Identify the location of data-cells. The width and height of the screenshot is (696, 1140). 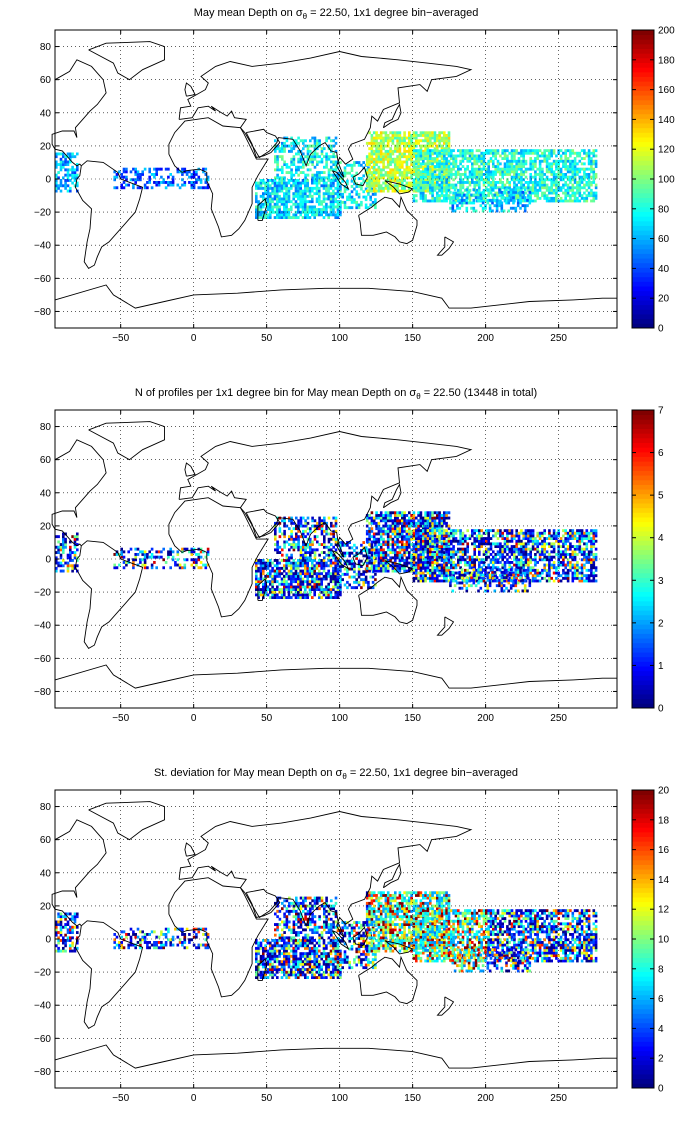
(326, 555).